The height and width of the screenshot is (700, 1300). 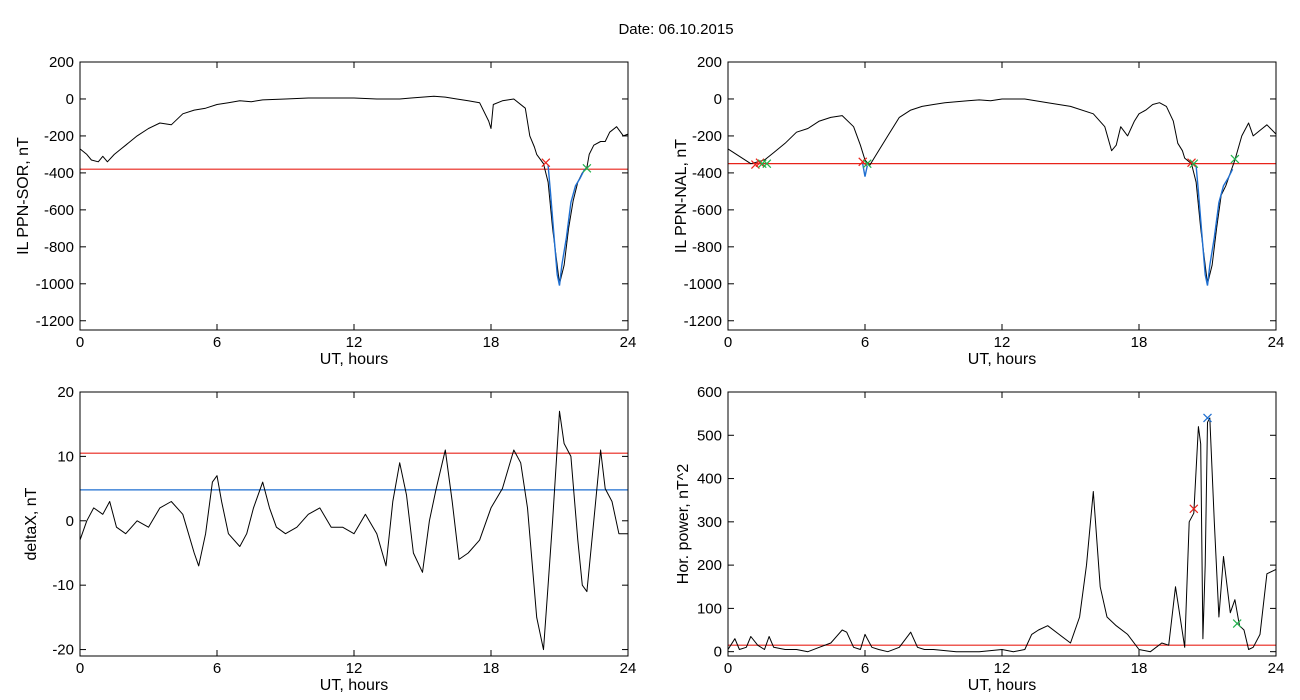 I want to click on y-tick-label: 500, so click(x=709, y=435).